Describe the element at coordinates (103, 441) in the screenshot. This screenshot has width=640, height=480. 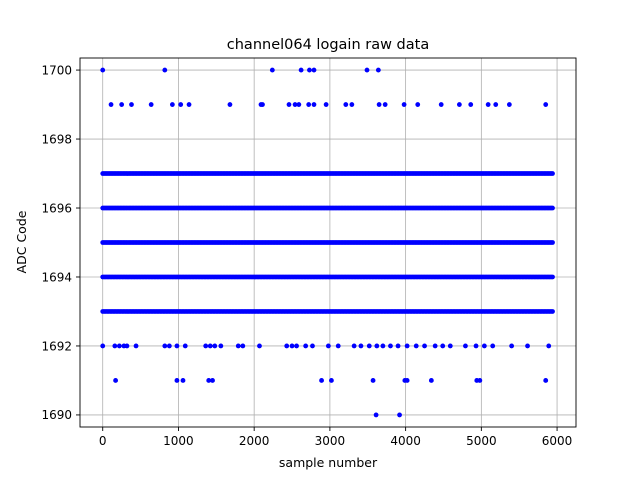
I see `x-tick-label: 0` at that location.